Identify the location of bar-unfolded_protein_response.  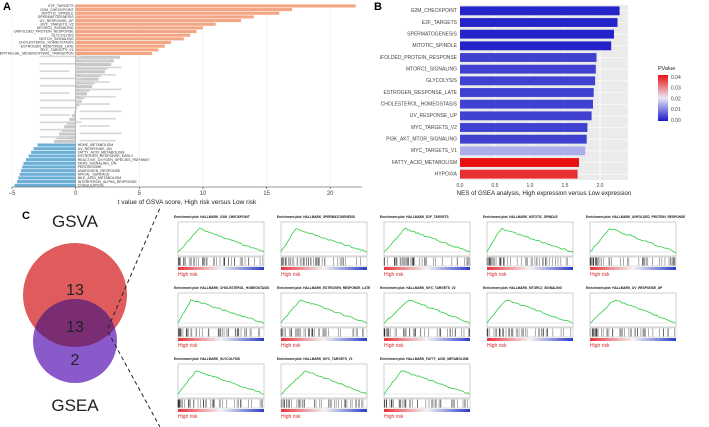
(136, 32).